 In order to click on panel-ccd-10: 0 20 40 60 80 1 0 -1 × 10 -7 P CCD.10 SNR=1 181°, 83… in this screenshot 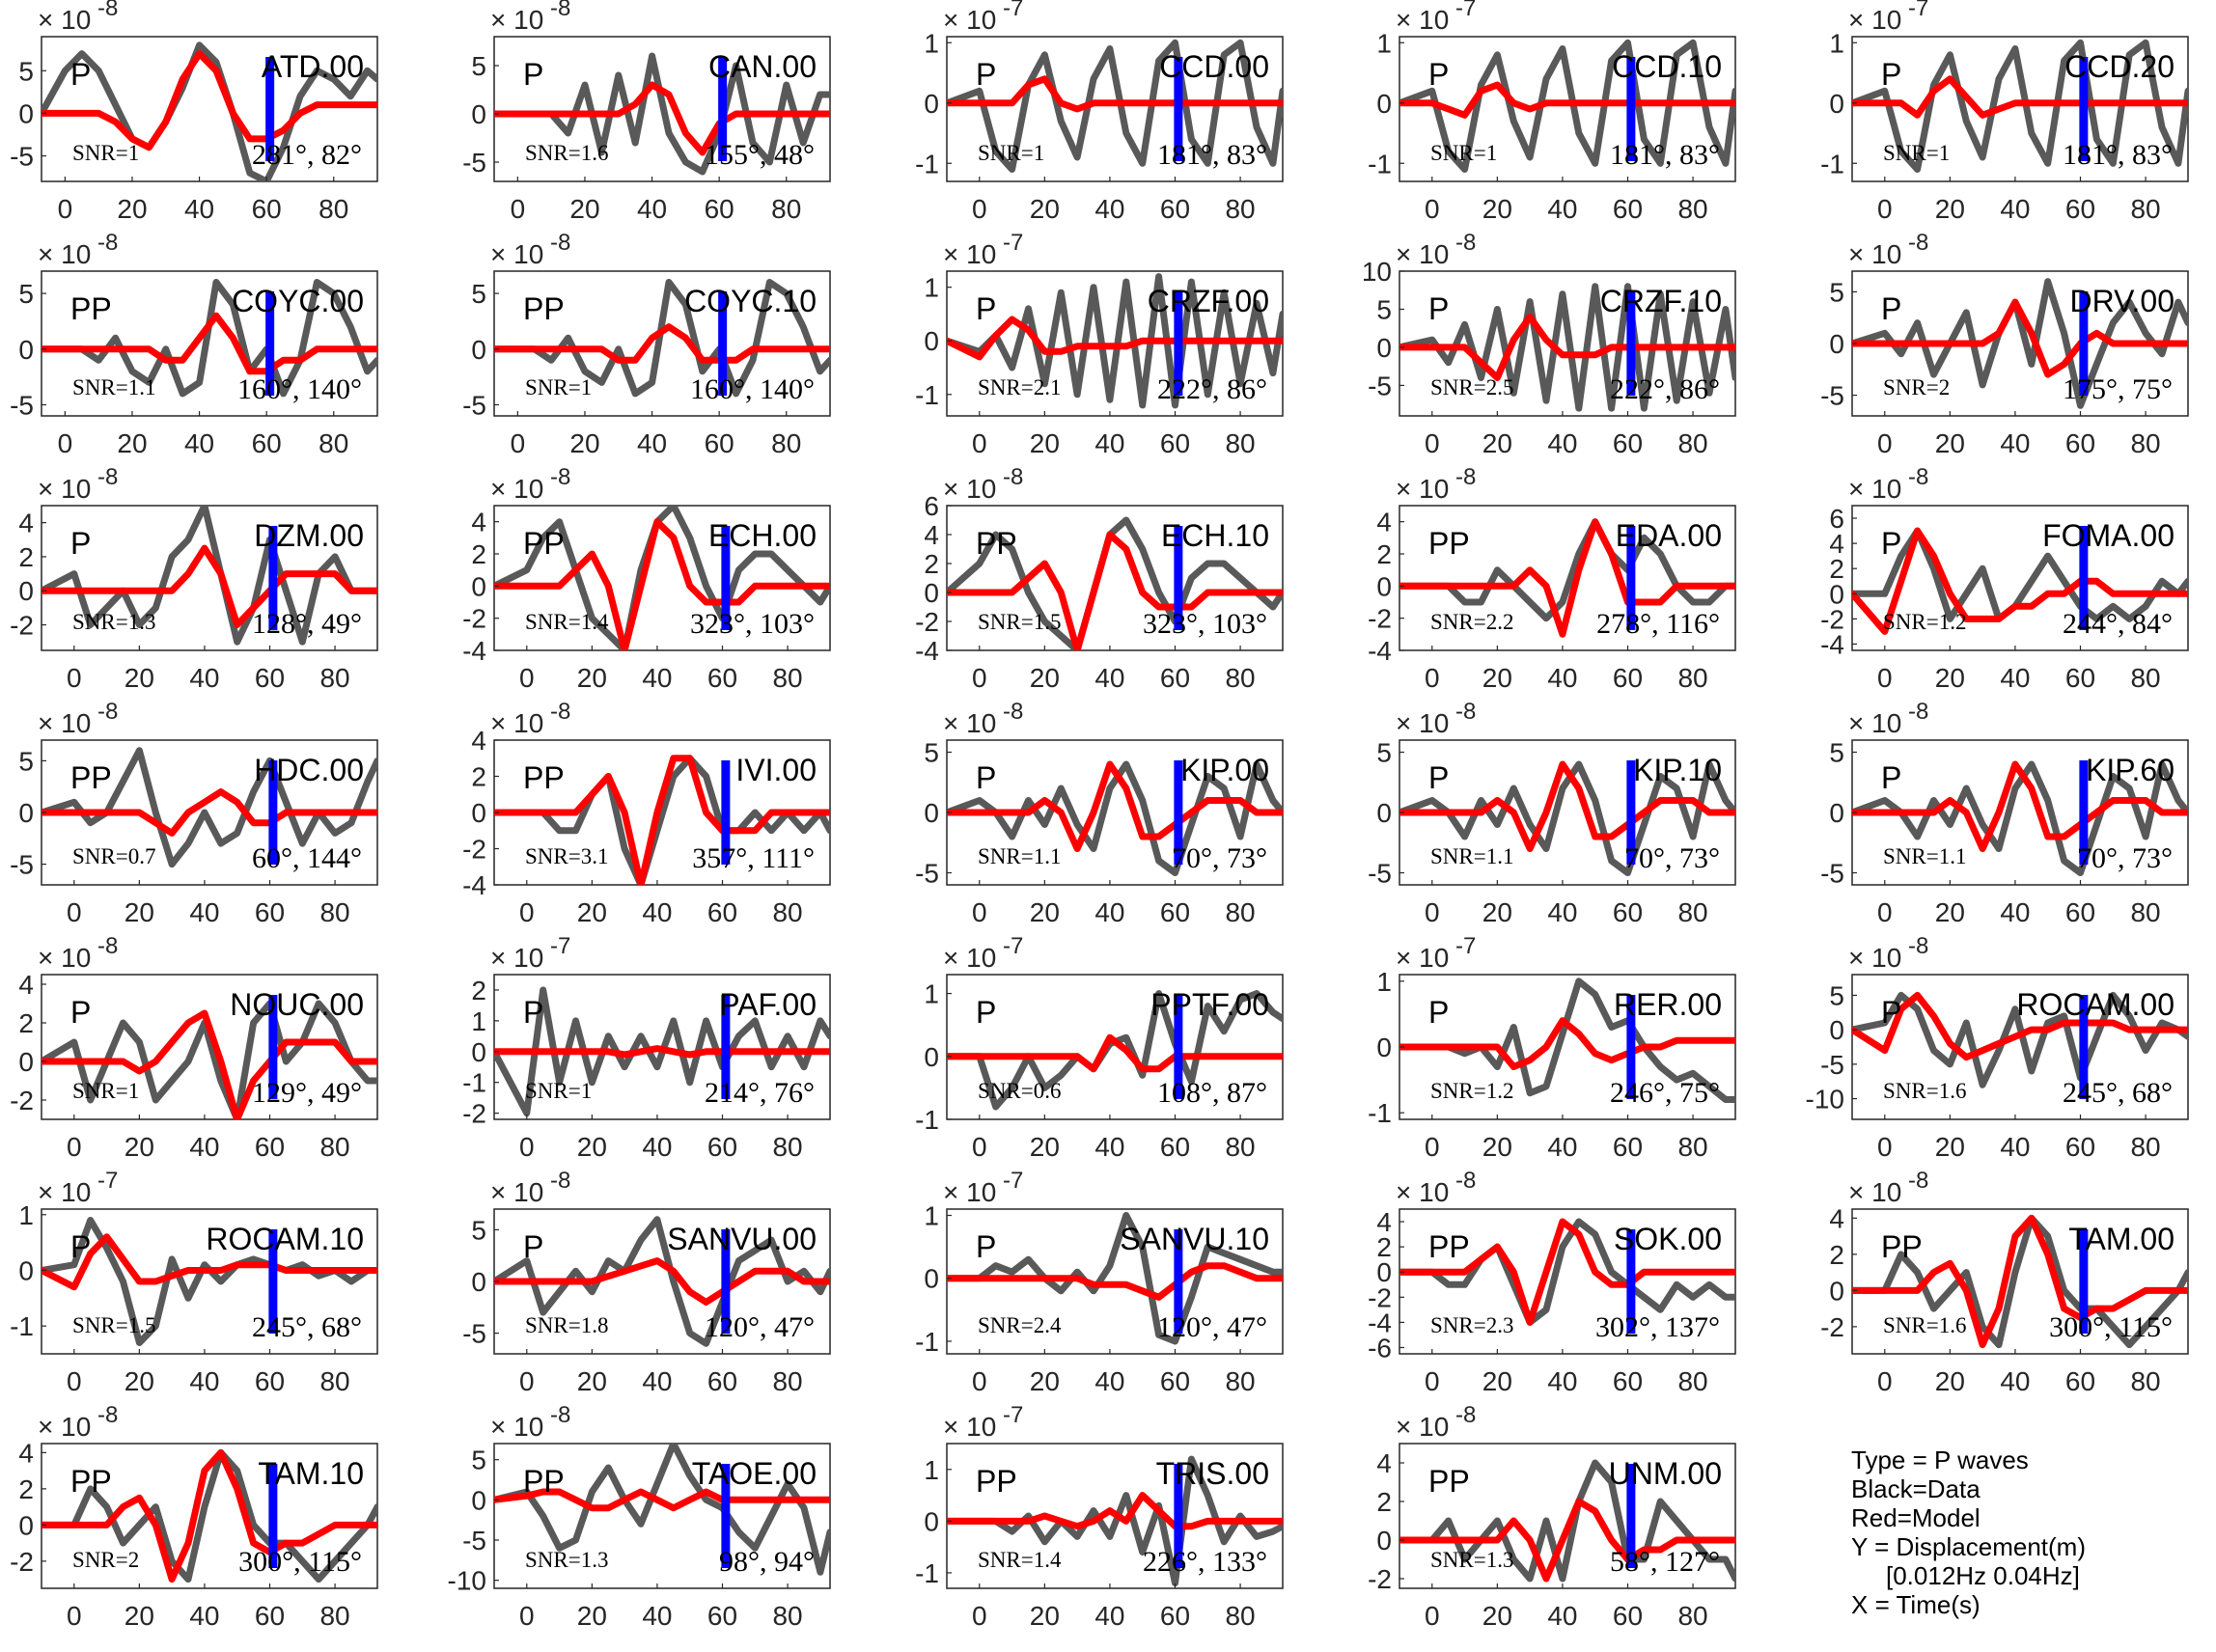, I will do `click(1552, 112)`.